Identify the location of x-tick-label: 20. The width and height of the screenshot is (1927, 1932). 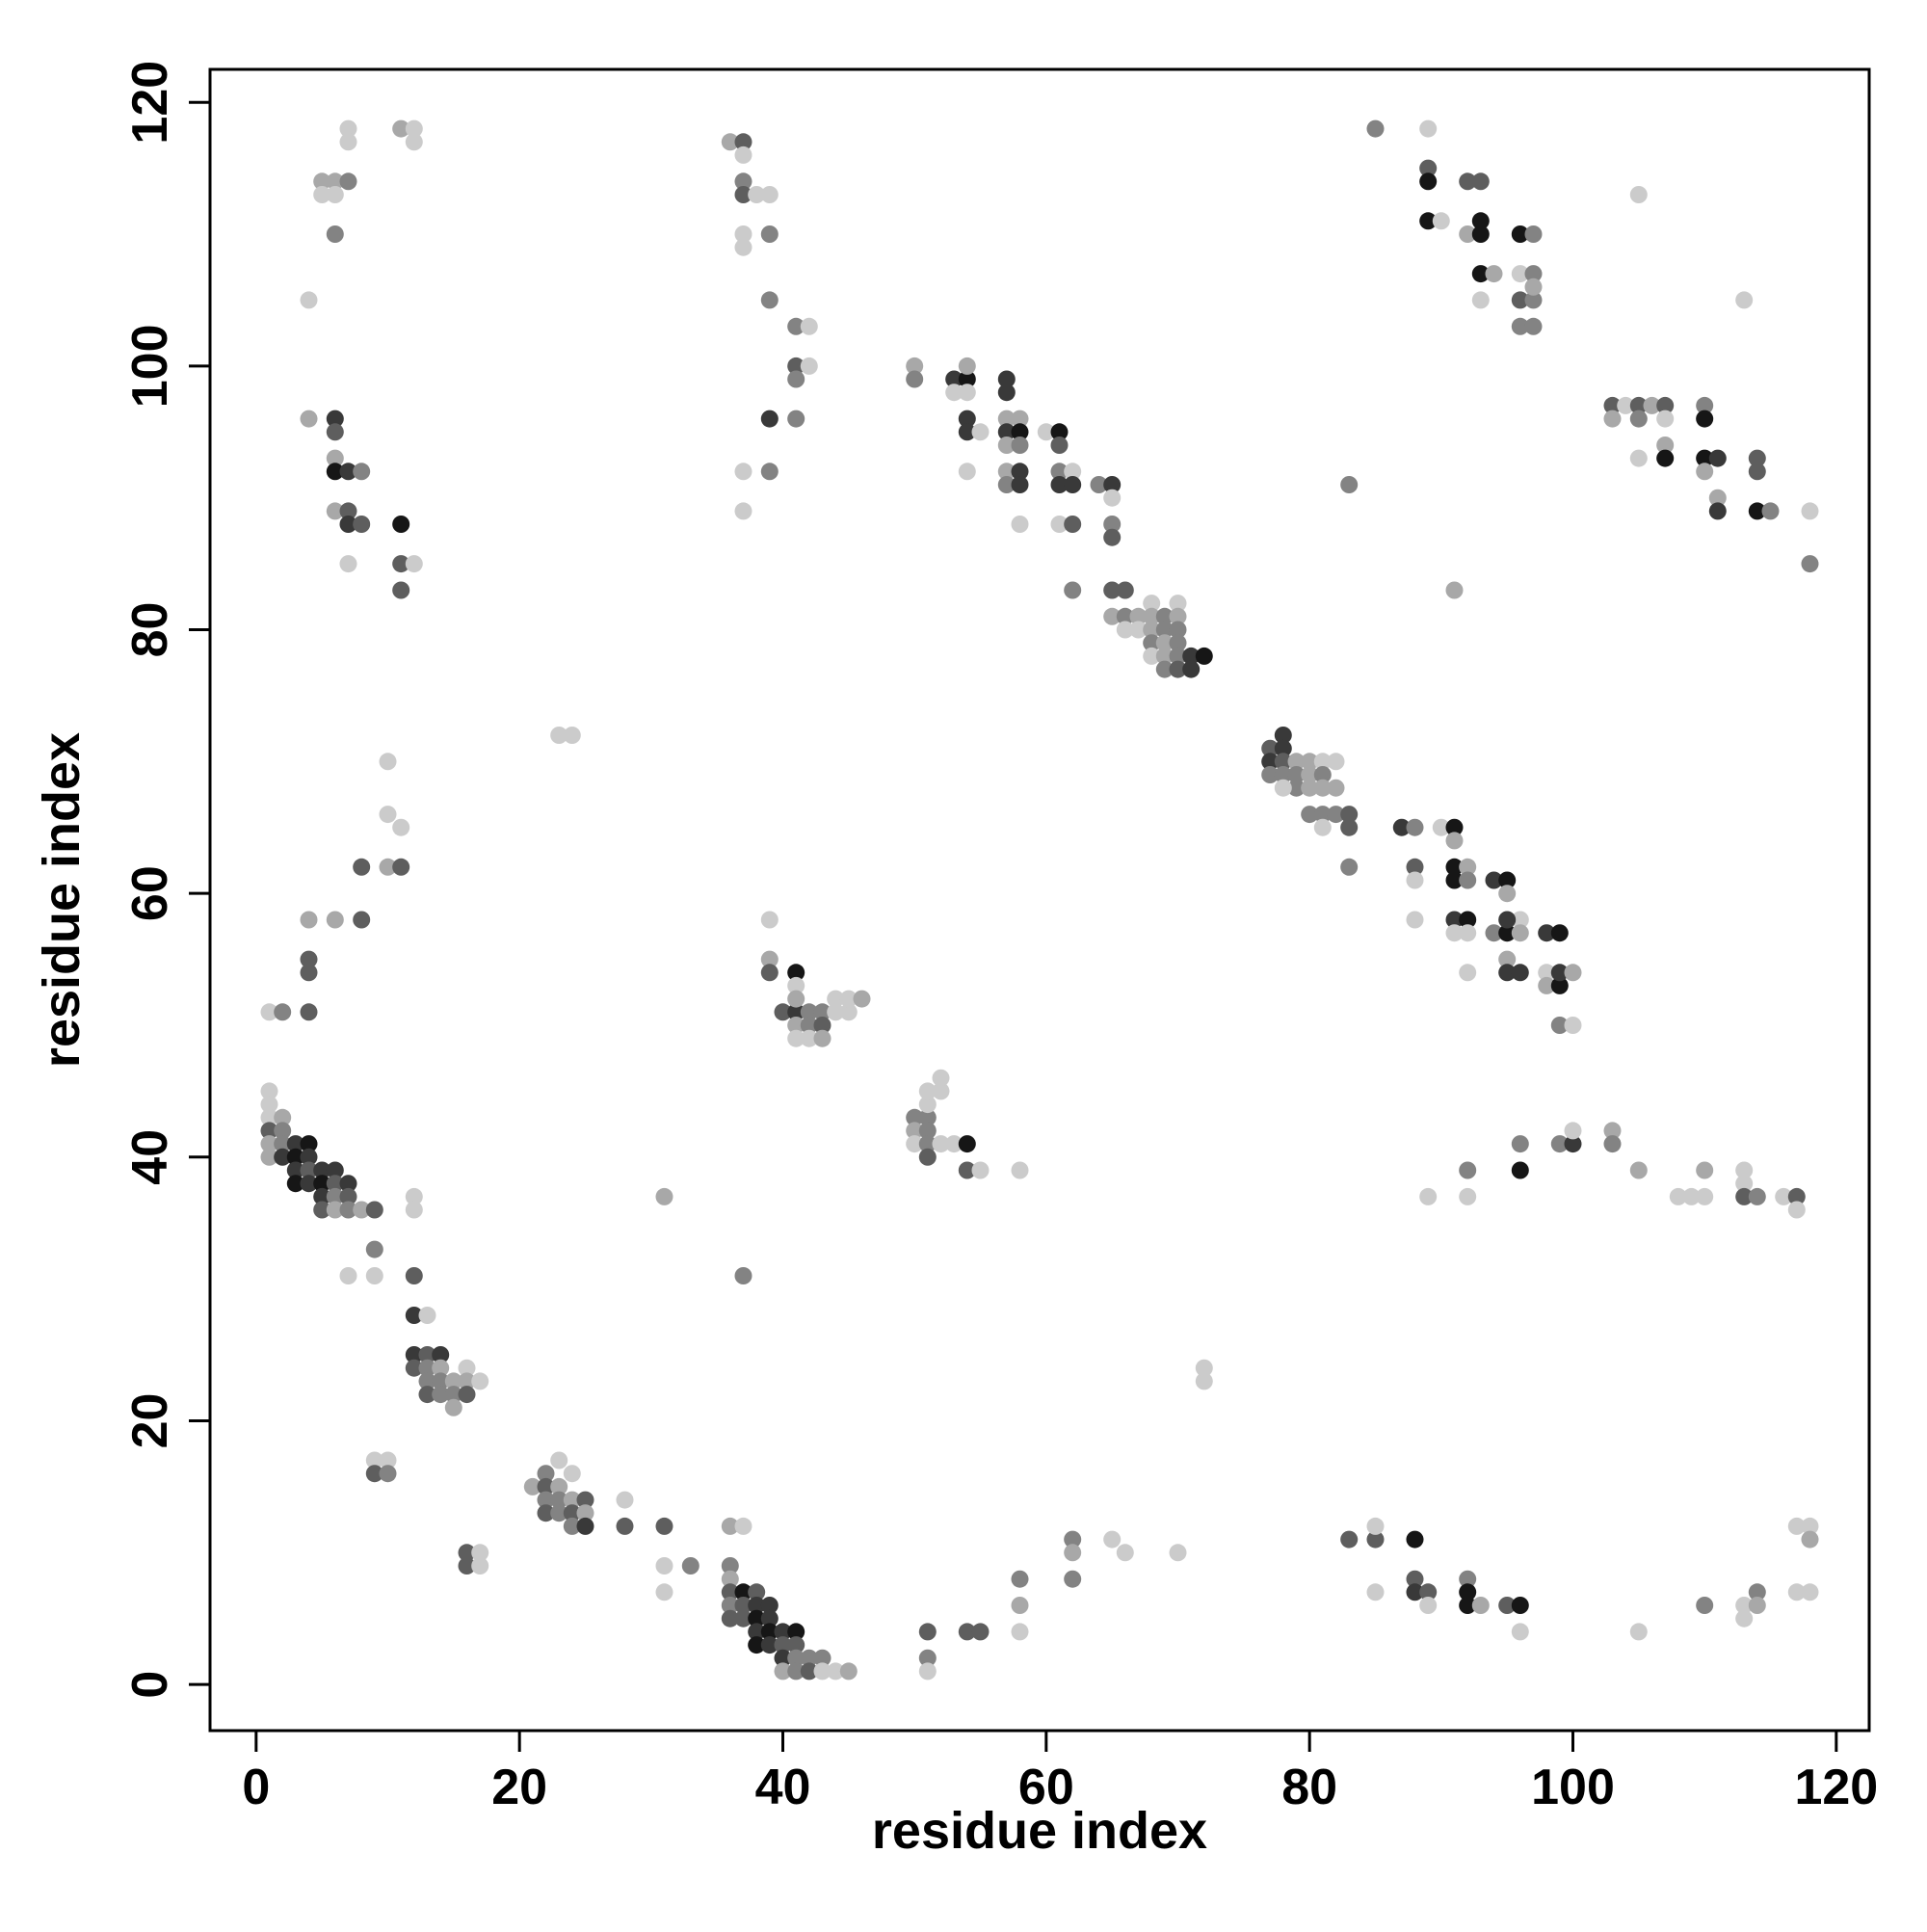
(519, 1787).